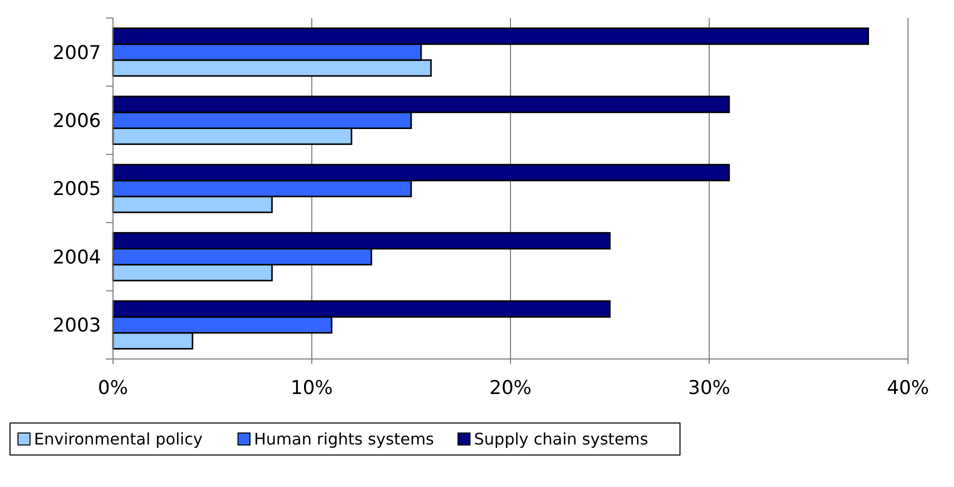 The image size is (954, 487). What do you see at coordinates (76, 257) in the screenshot?
I see `y-tick-label: 2004` at bounding box center [76, 257].